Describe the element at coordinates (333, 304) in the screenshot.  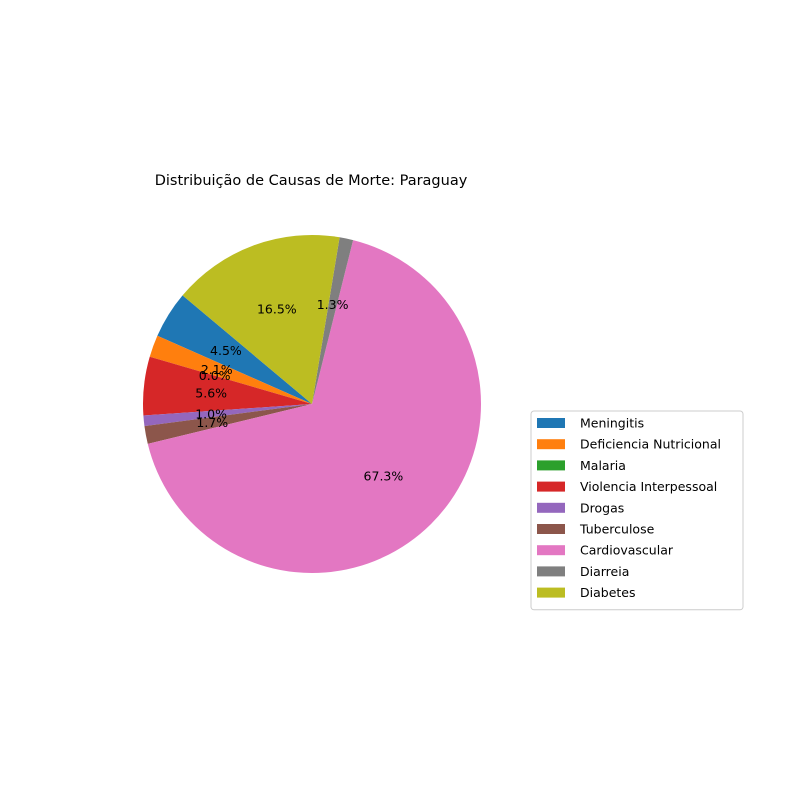
I see `pie-label-diarreia: 1.3%` at that location.